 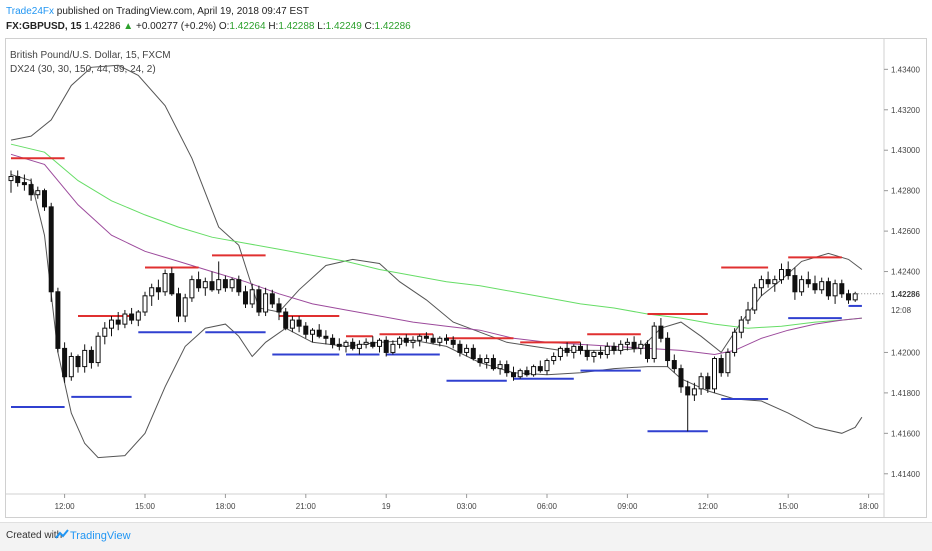 What do you see at coordinates (30, 11) in the screenshot?
I see `author-link: Trade24Fx` at bounding box center [30, 11].